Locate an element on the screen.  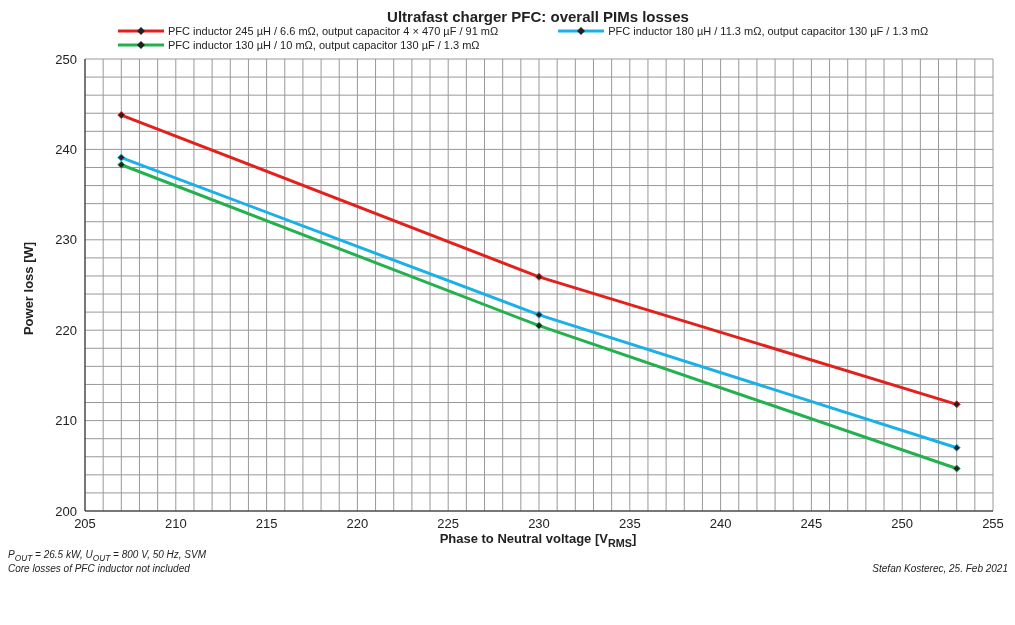
x-tick-label: 235 is located at coordinates (629, 524).